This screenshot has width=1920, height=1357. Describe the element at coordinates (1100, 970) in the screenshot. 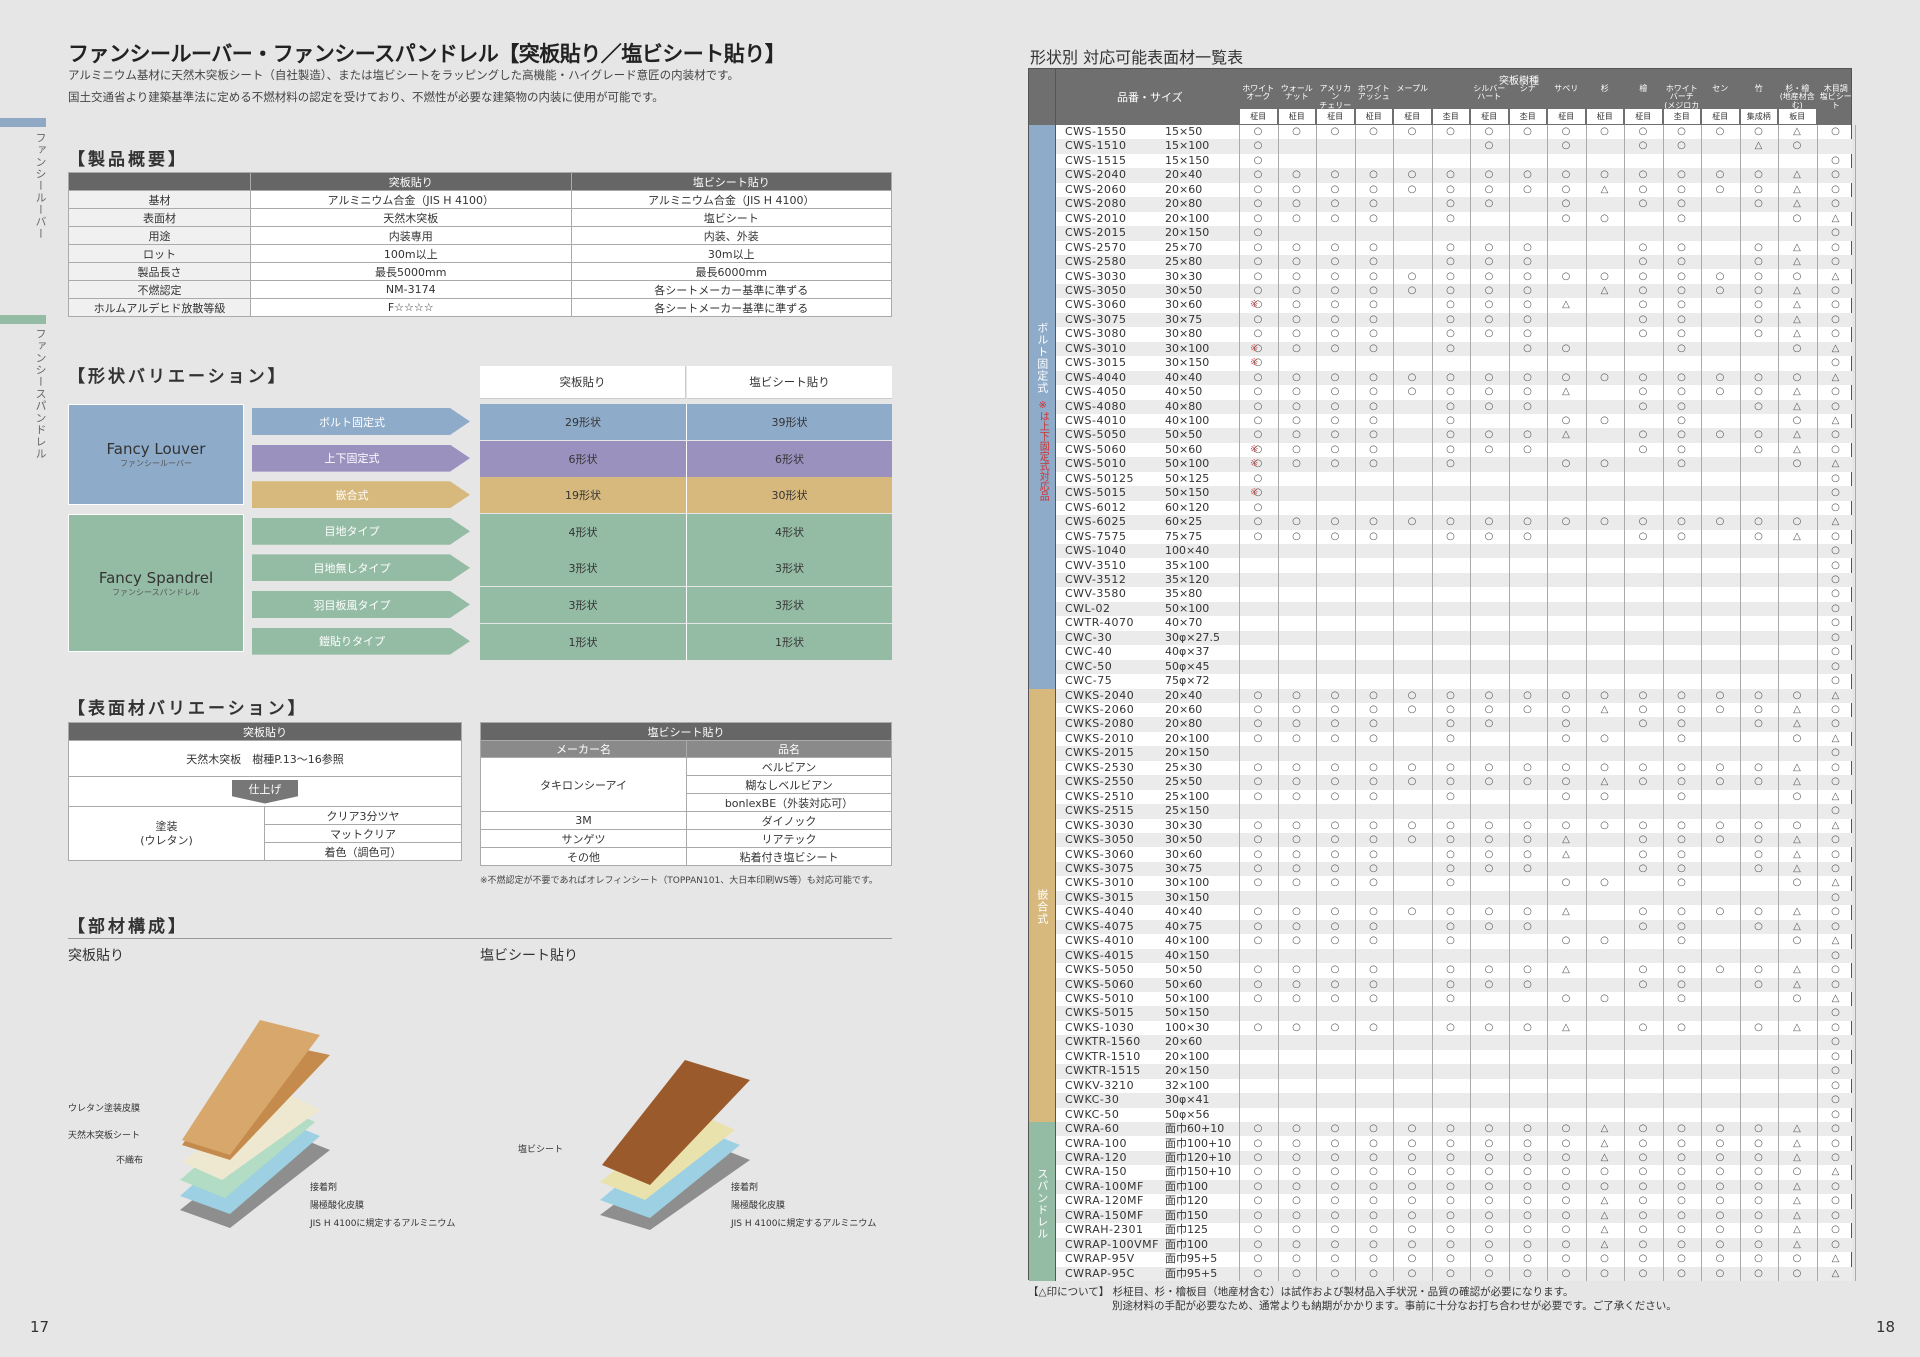

I see `product-code: CWKS-5050` at that location.